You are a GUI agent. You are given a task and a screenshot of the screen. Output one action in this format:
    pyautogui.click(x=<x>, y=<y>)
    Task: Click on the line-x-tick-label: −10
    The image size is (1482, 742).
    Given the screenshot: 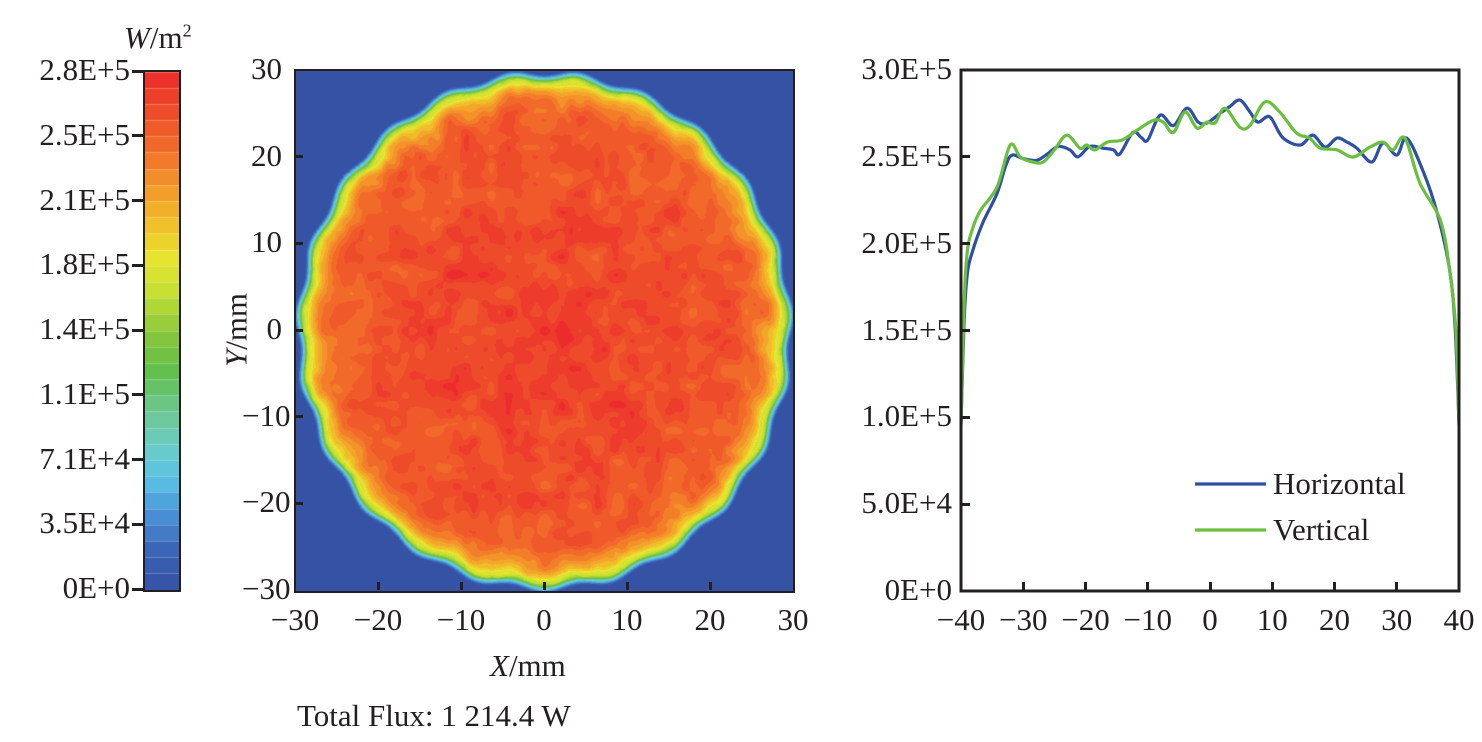 What is the action you would take?
    pyautogui.click(x=1147, y=619)
    